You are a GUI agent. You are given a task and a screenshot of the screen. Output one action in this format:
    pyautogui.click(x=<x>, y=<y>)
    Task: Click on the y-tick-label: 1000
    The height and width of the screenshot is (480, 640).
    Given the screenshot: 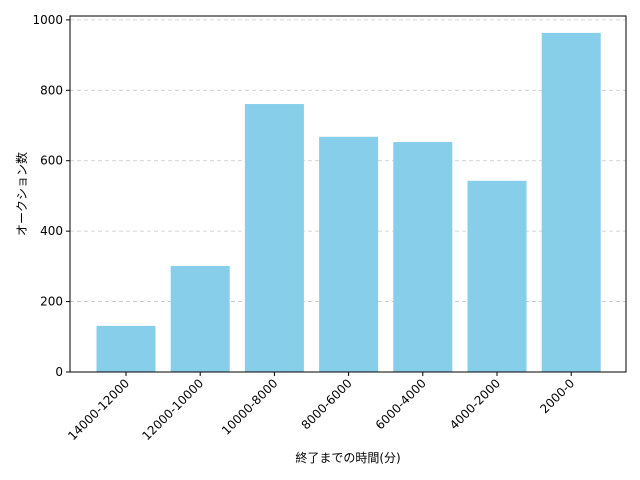 What is the action you would take?
    pyautogui.click(x=47, y=20)
    